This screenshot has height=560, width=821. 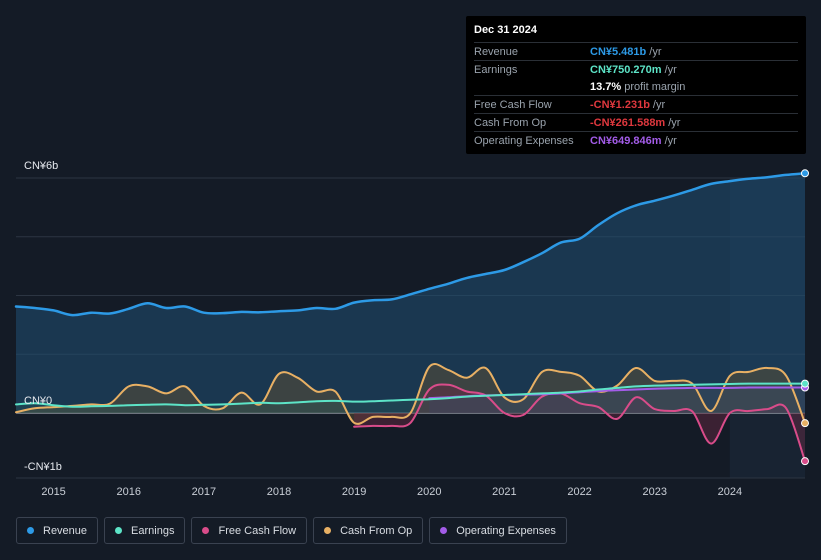 I want to click on y-tick-label: CN¥0, so click(x=38, y=401).